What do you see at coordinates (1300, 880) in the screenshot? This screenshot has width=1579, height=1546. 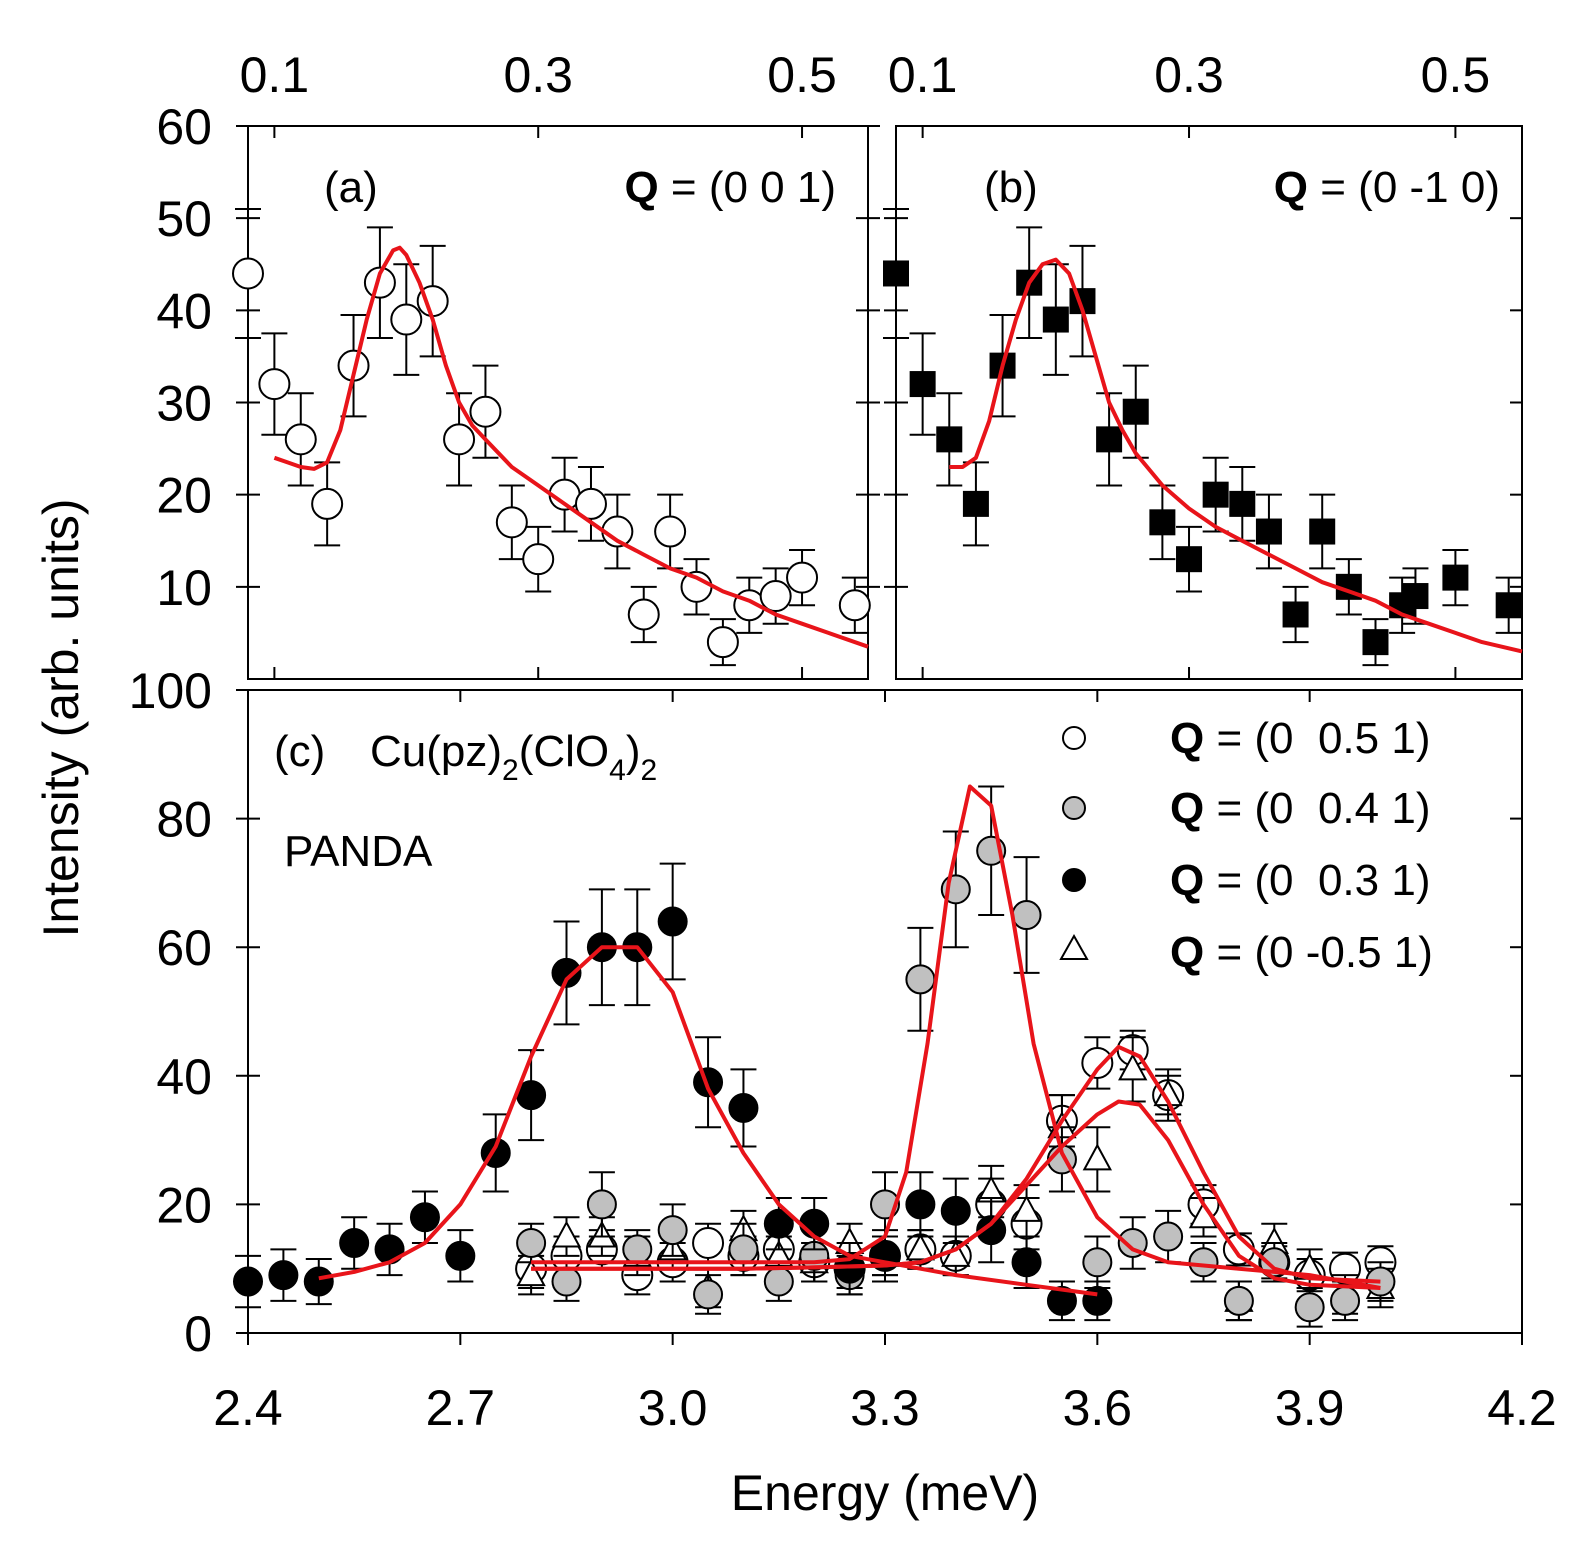 I see `legend-label-q-03: Q = (0 0.3 1)` at bounding box center [1300, 880].